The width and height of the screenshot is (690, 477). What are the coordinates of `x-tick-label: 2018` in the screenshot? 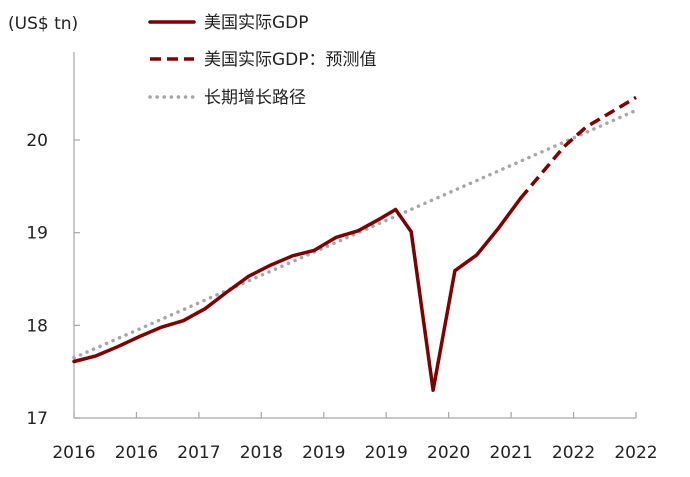 It's located at (261, 453).